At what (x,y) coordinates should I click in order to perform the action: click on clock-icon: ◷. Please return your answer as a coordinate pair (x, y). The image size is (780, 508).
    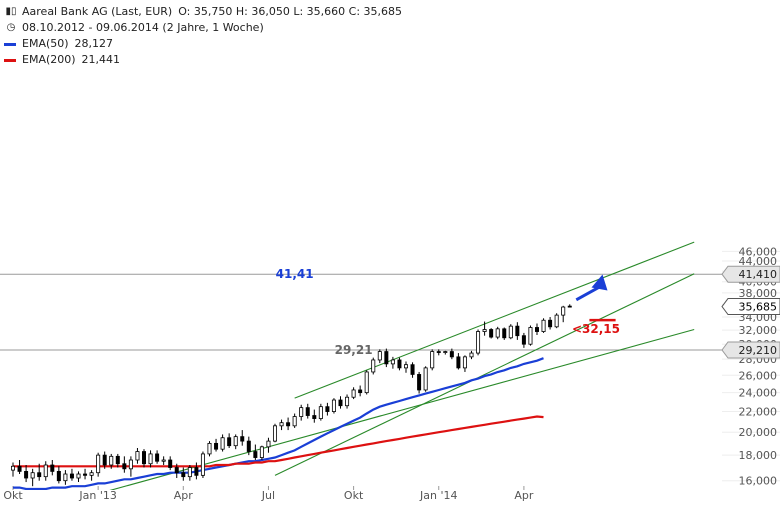
    Looking at the image, I should click on (11, 27).